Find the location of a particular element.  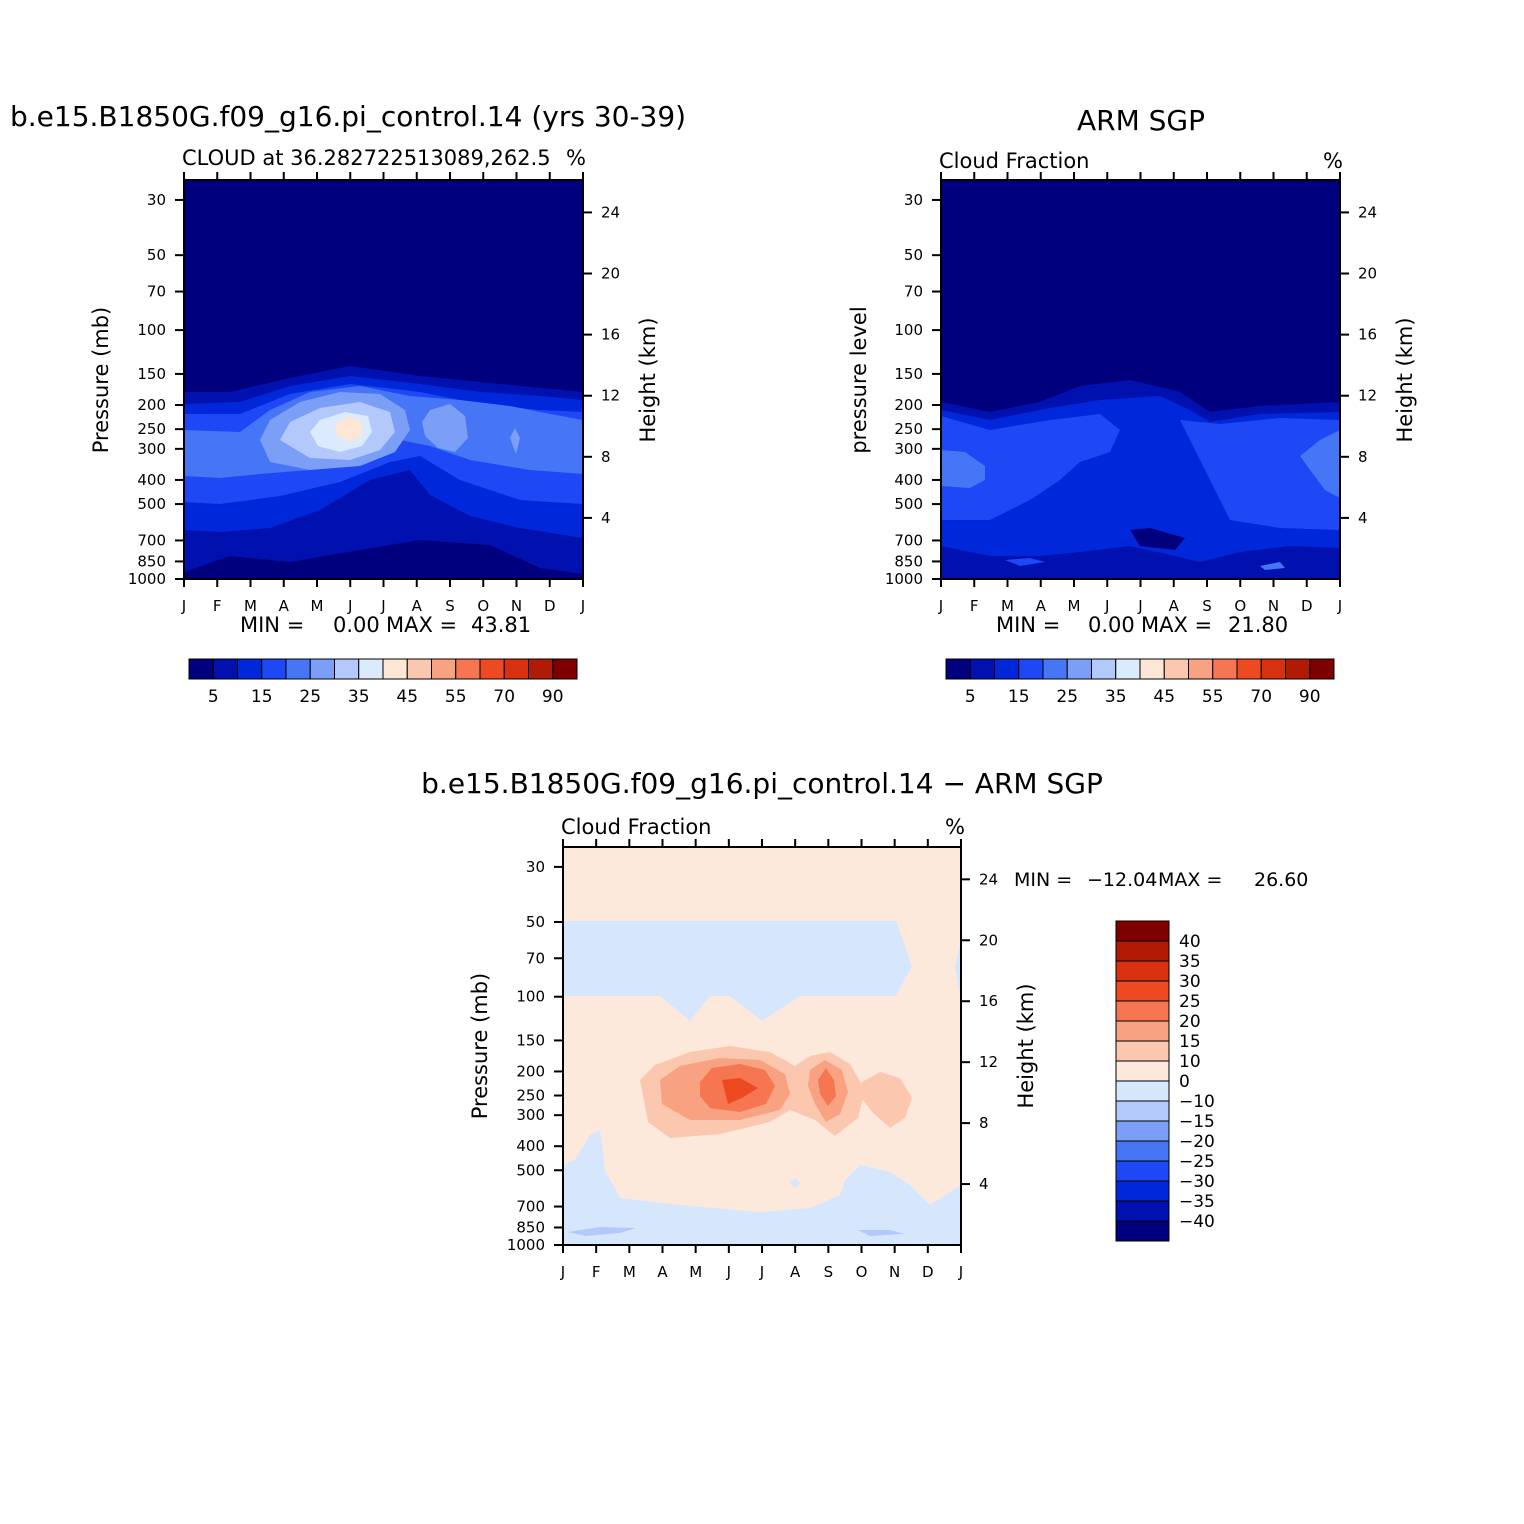

model-subtitle: CLOUD at 36.282722513089,262.5 is located at coordinates (366, 158).